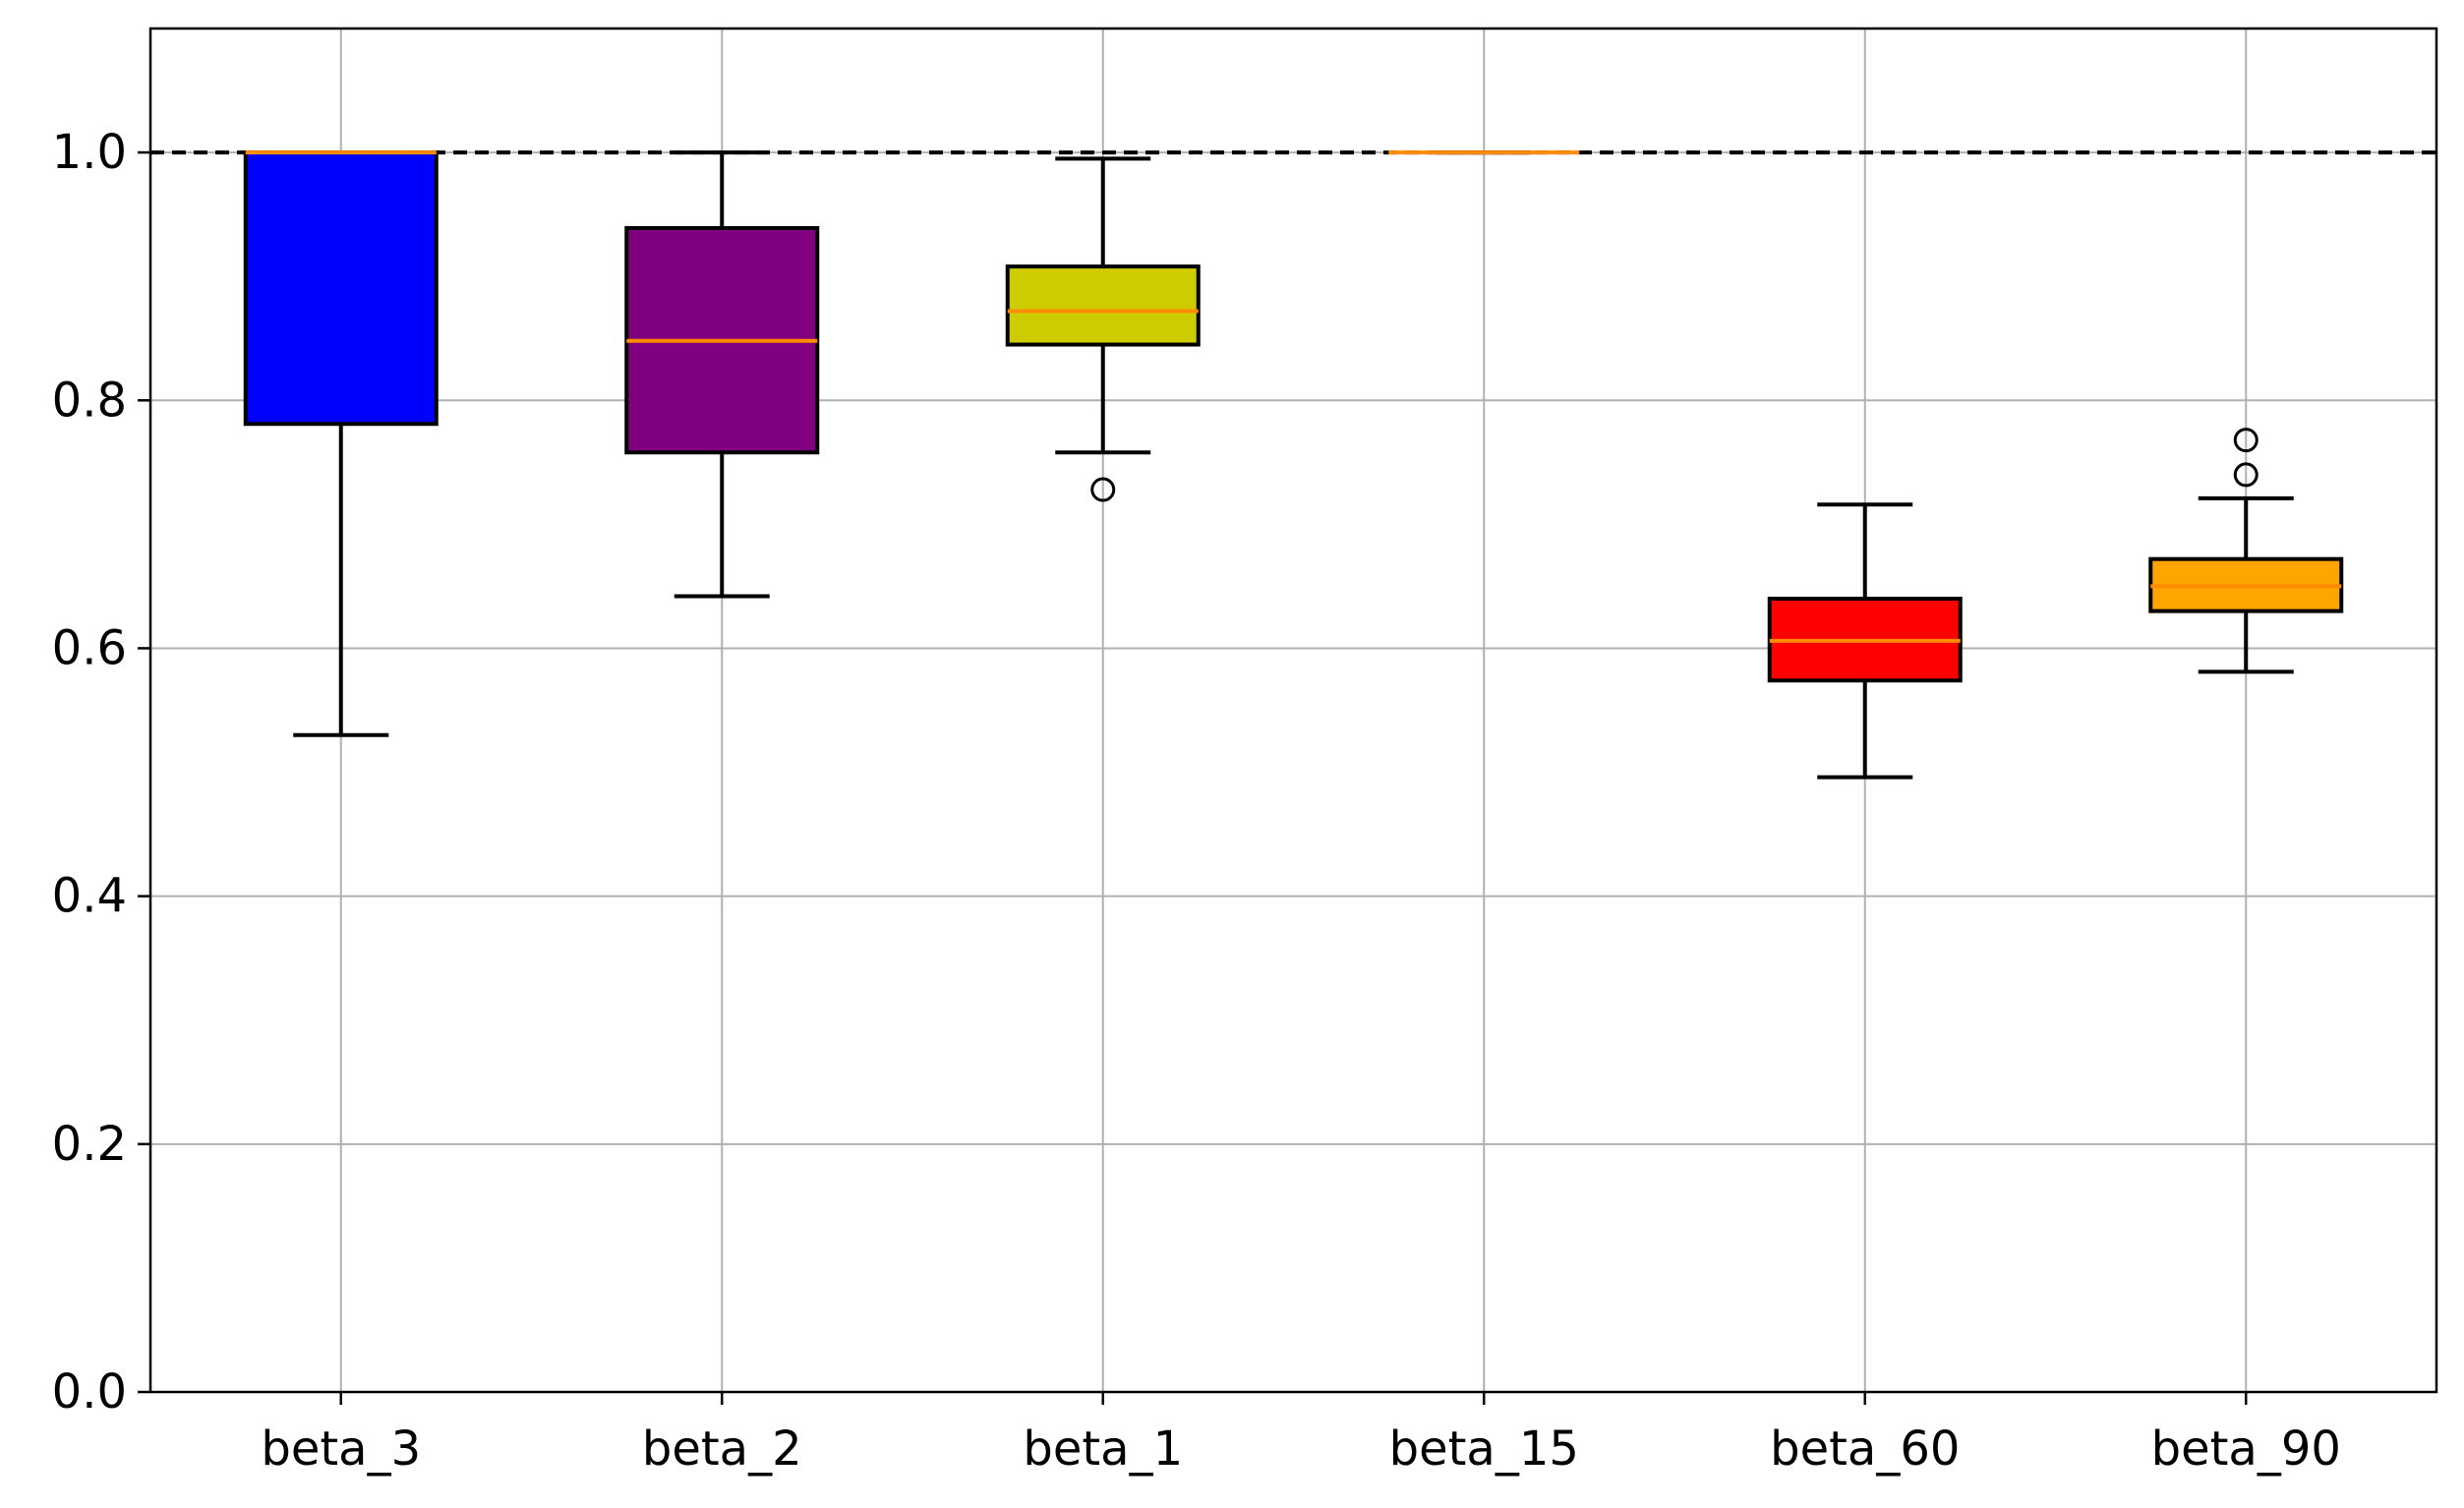 This screenshot has height=1508, width=2464. Describe the element at coordinates (1103, 1449) in the screenshot. I see `x-tick-label: beta_1` at that location.